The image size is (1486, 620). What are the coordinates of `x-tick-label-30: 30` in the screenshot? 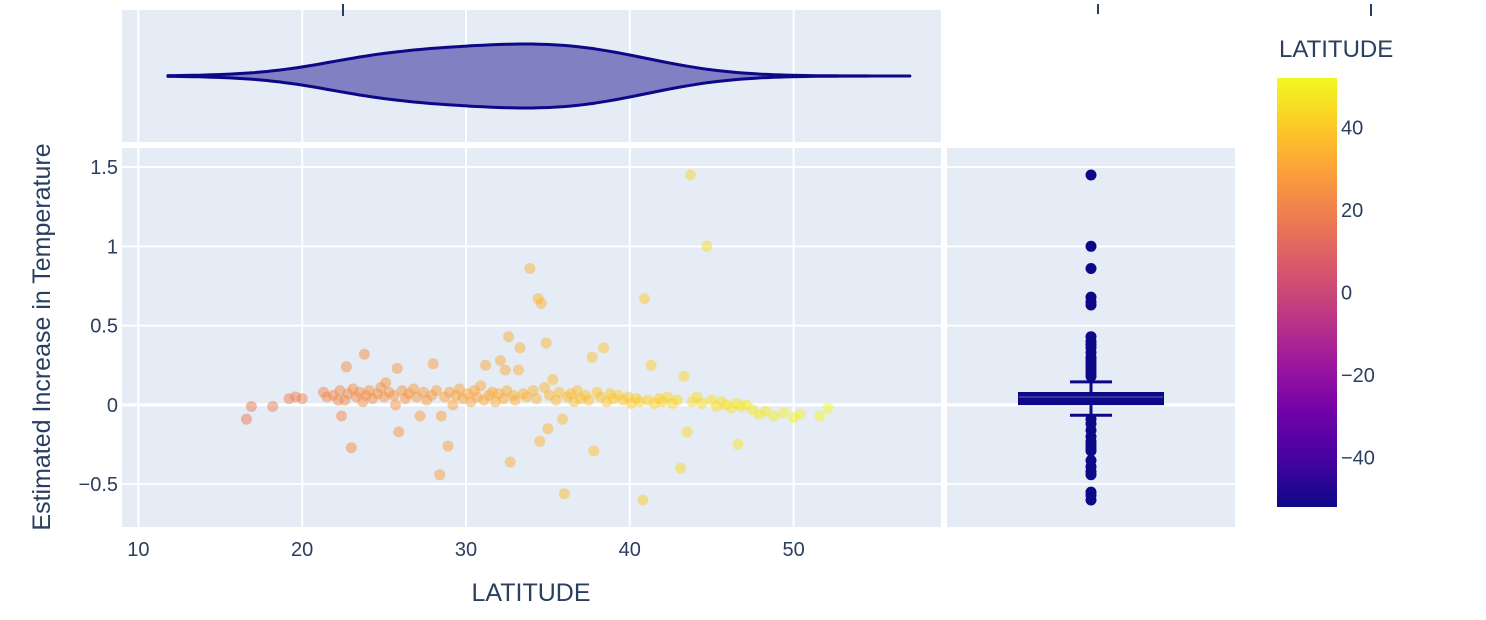 It's located at (466, 550).